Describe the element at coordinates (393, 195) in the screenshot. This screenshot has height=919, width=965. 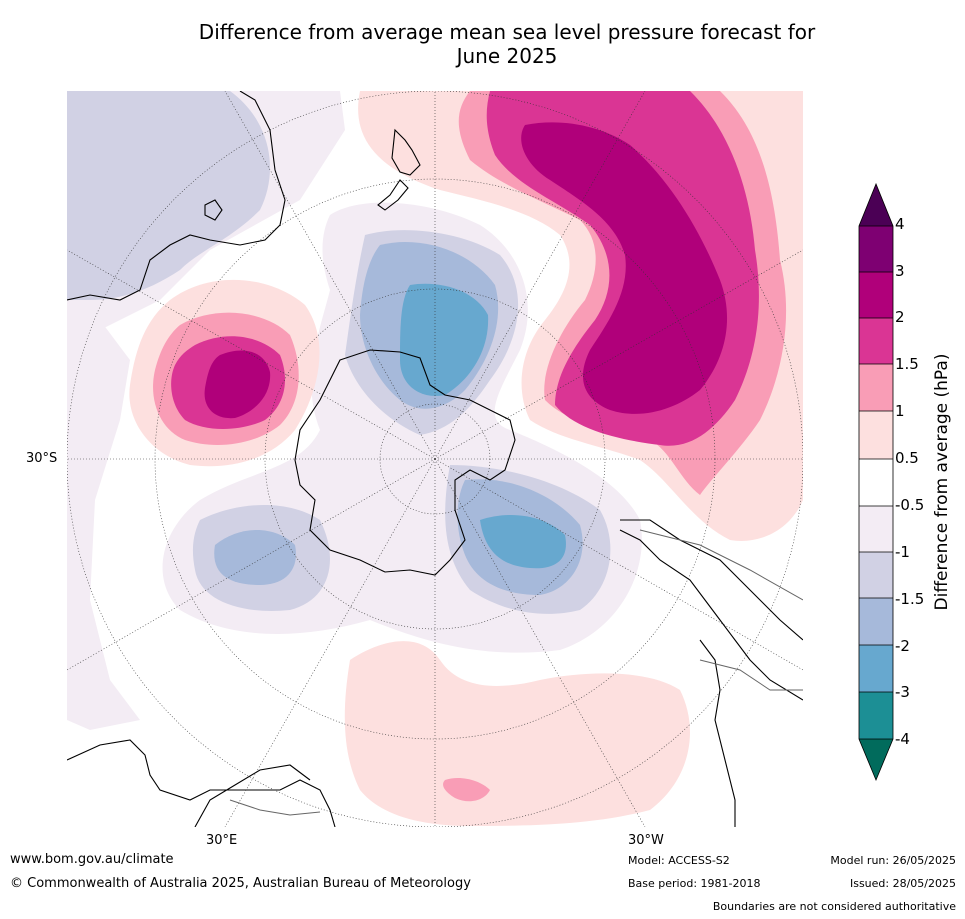
I see `new-zealand-south` at that location.